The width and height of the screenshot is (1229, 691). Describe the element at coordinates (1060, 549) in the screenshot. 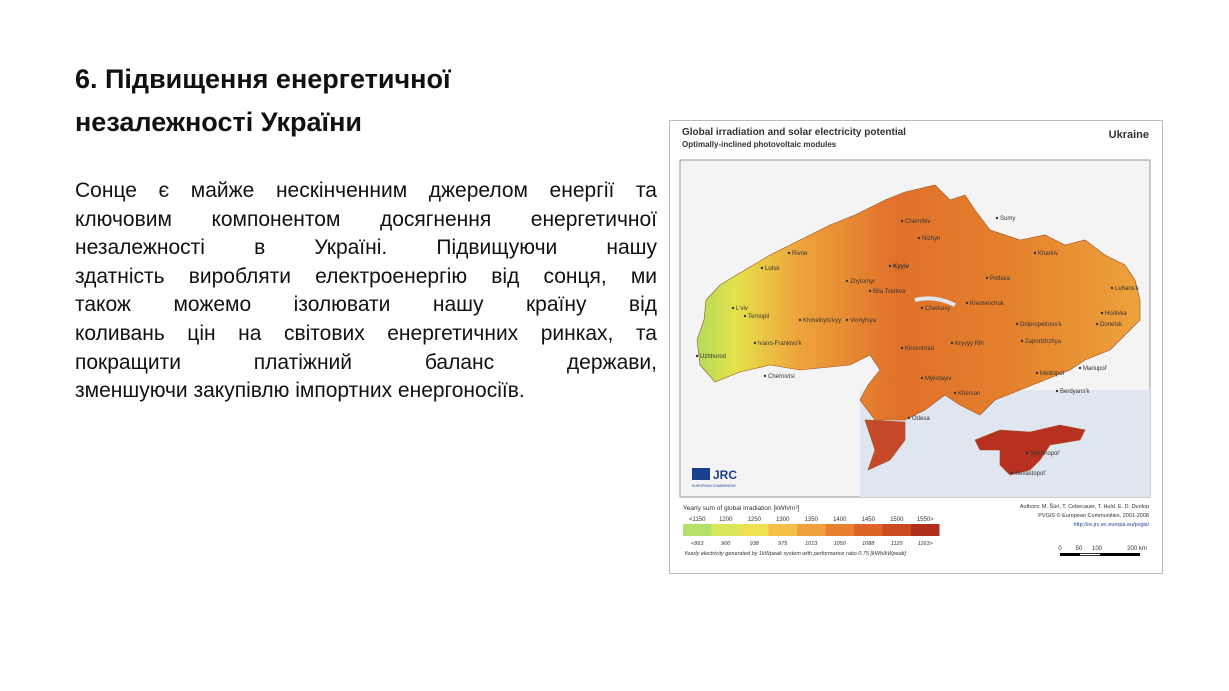

I see `scale-label: 0` at that location.